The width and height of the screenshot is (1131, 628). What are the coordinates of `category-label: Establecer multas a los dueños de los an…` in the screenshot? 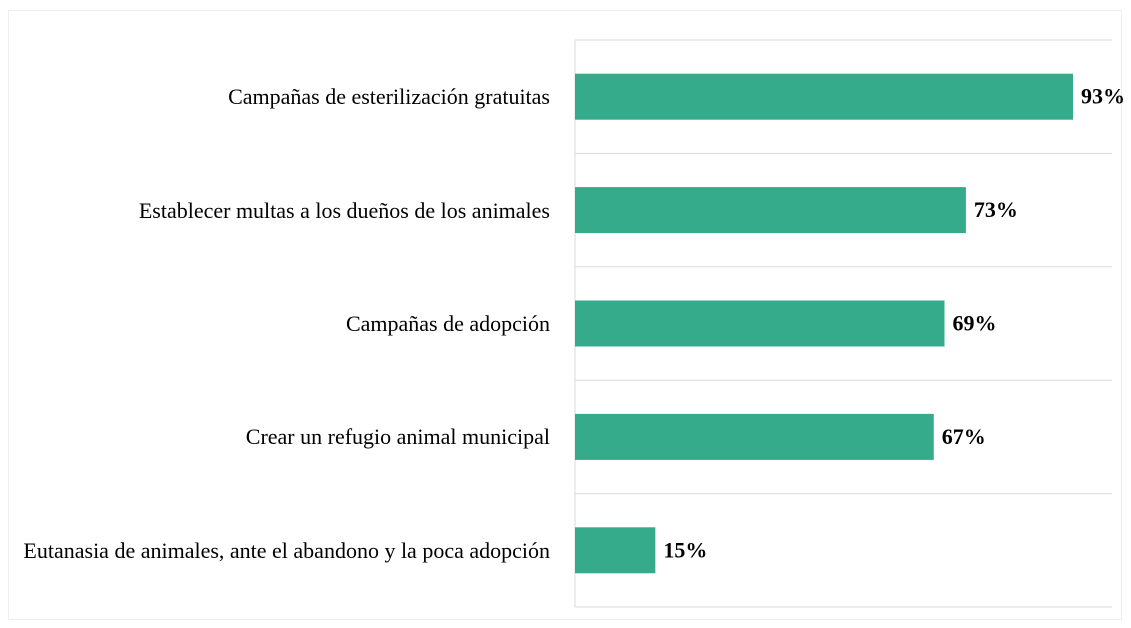 It's located at (344, 210).